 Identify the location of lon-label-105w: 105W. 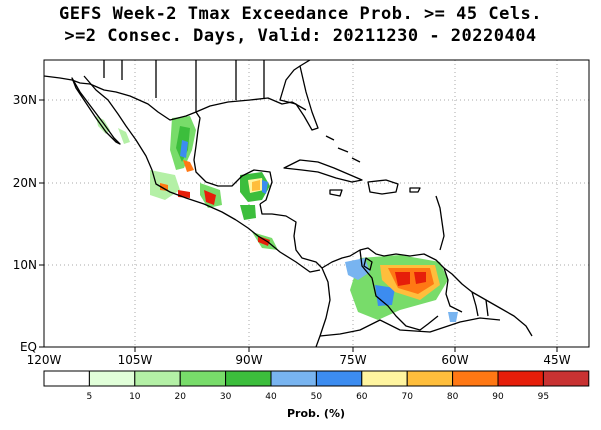
(135, 360).